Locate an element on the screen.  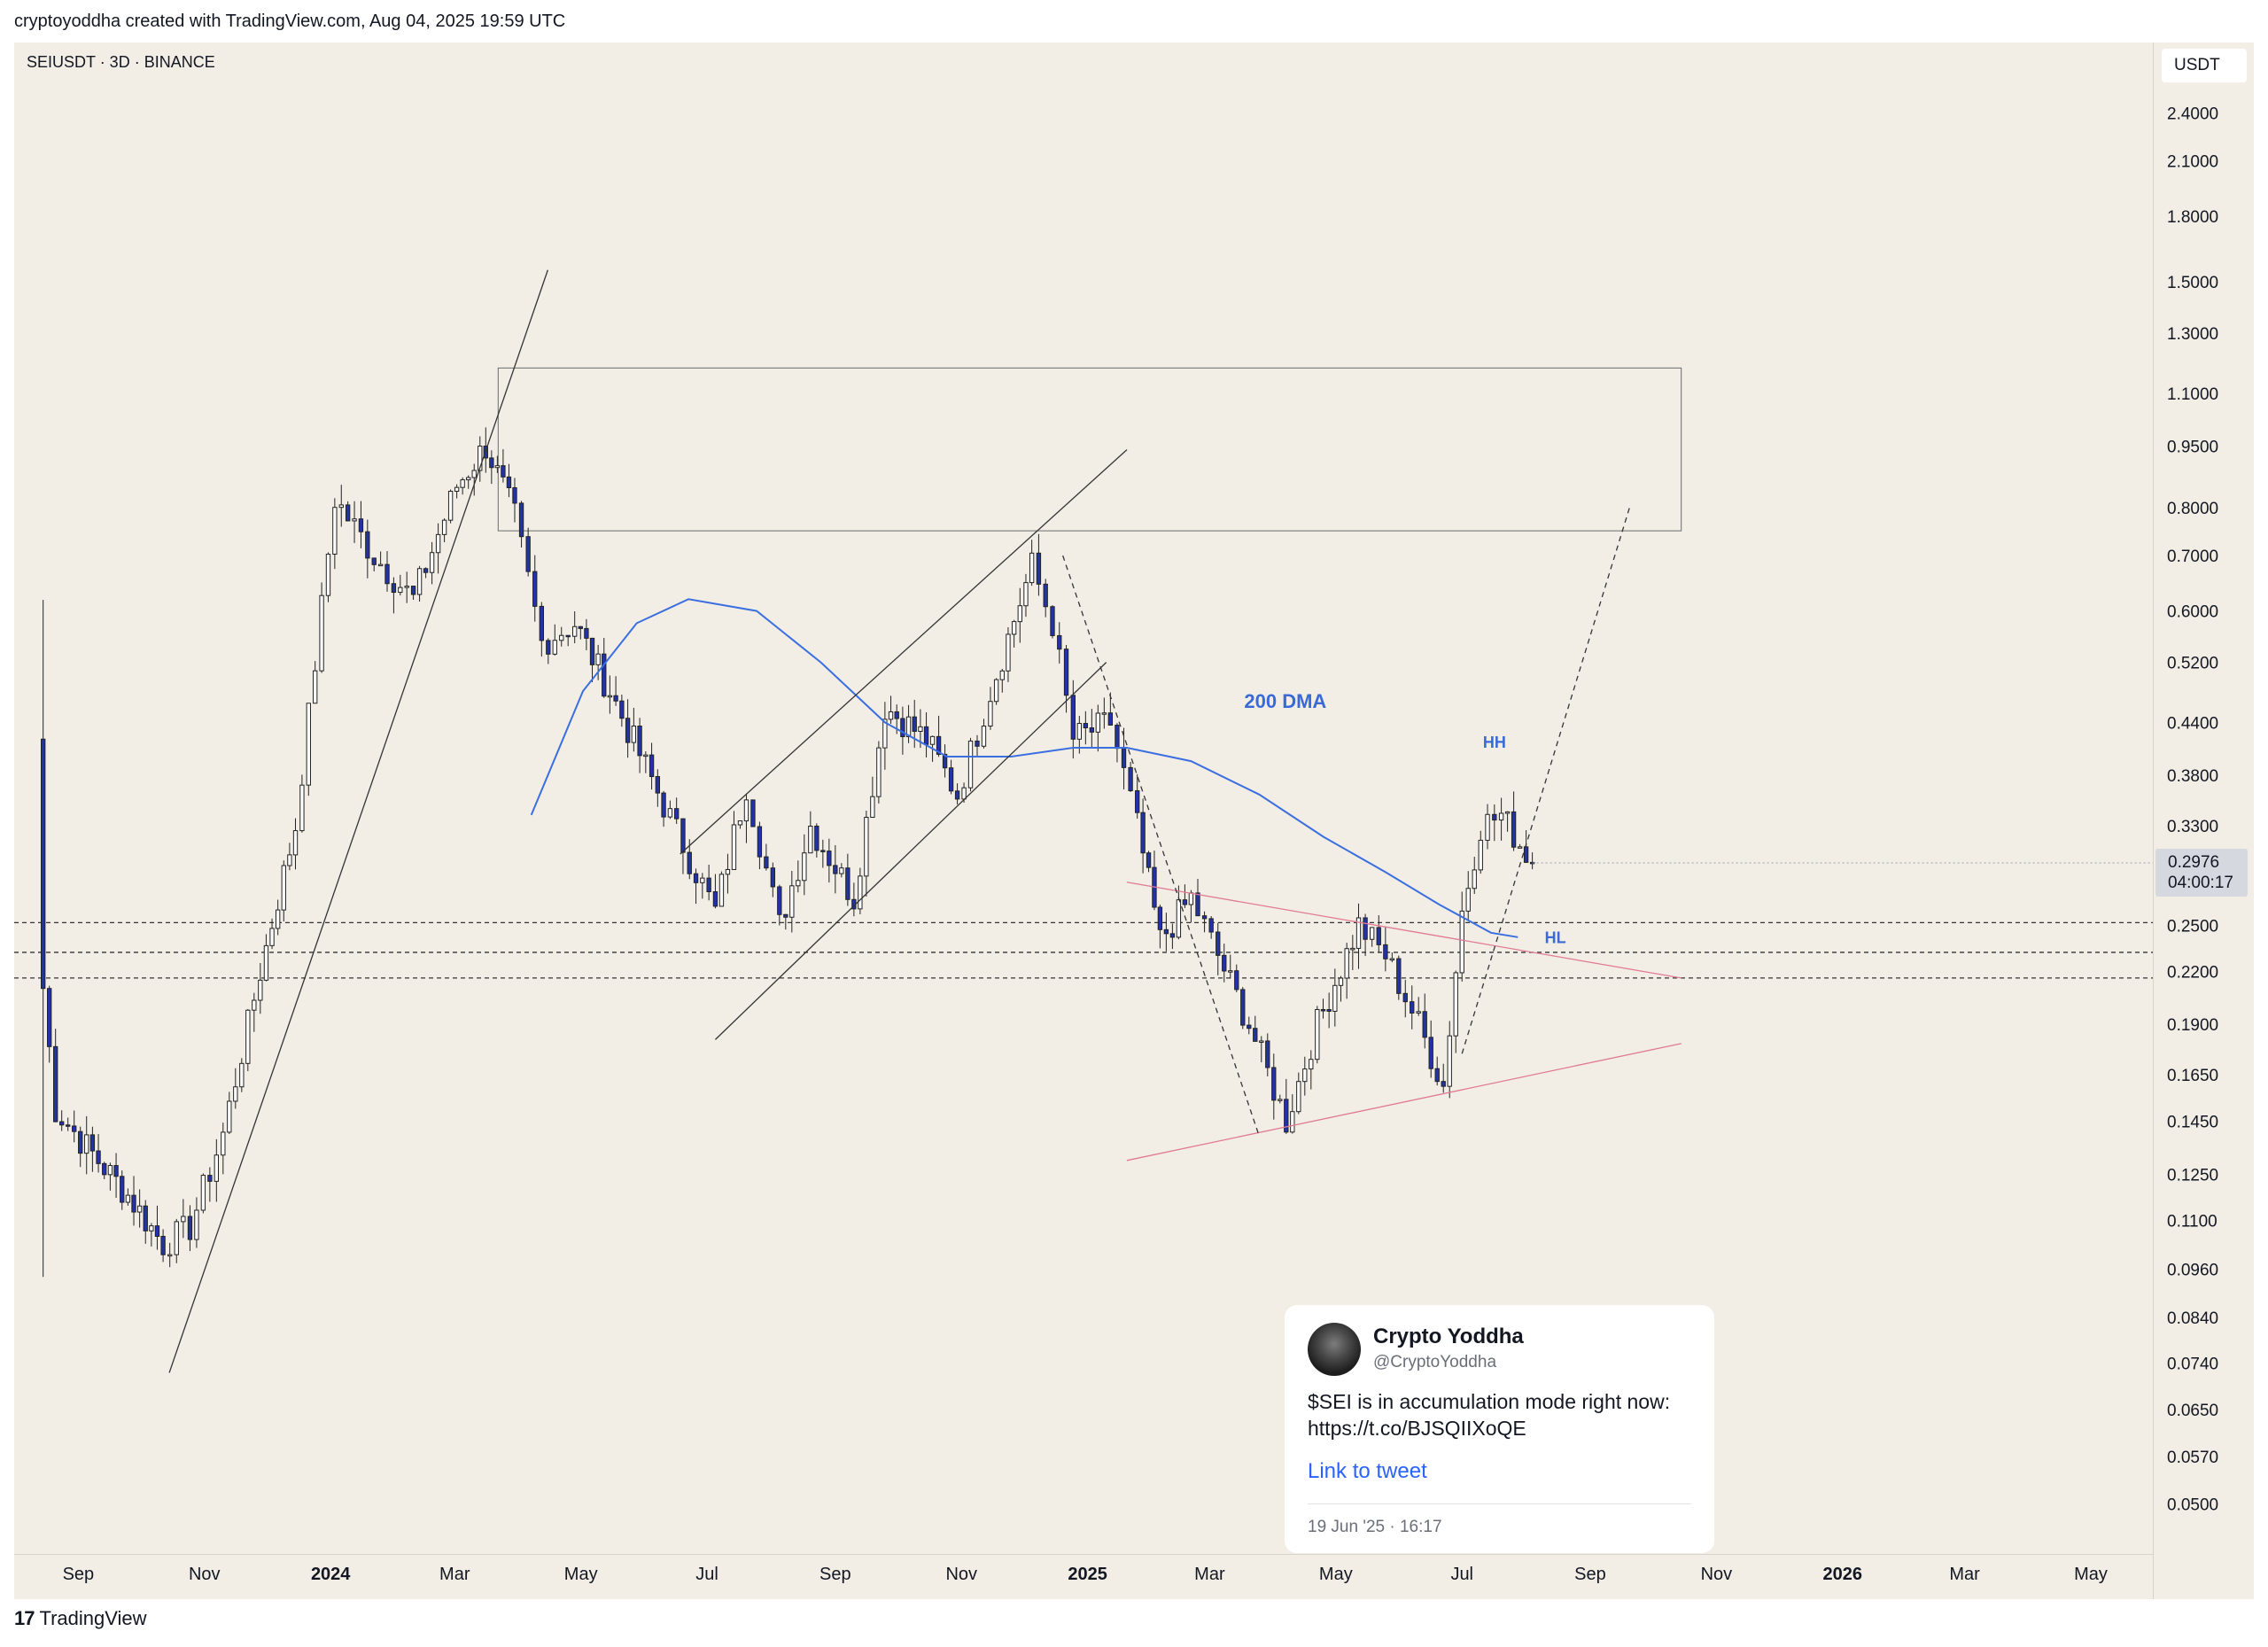
price-tick-1: 2.1000 is located at coordinates (2192, 162).